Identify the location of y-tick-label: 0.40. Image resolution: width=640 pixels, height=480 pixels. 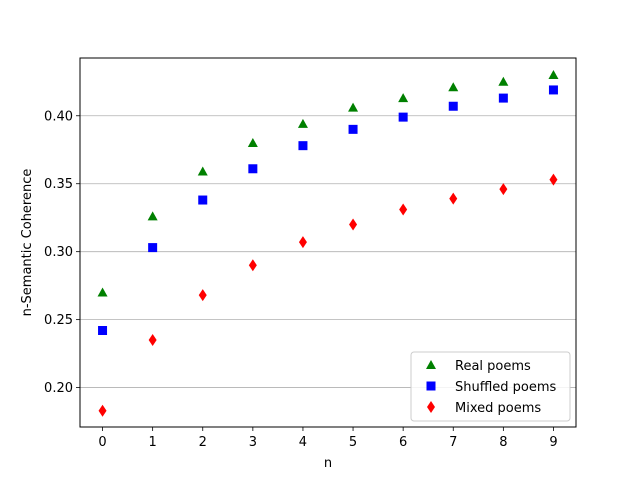
(58, 116).